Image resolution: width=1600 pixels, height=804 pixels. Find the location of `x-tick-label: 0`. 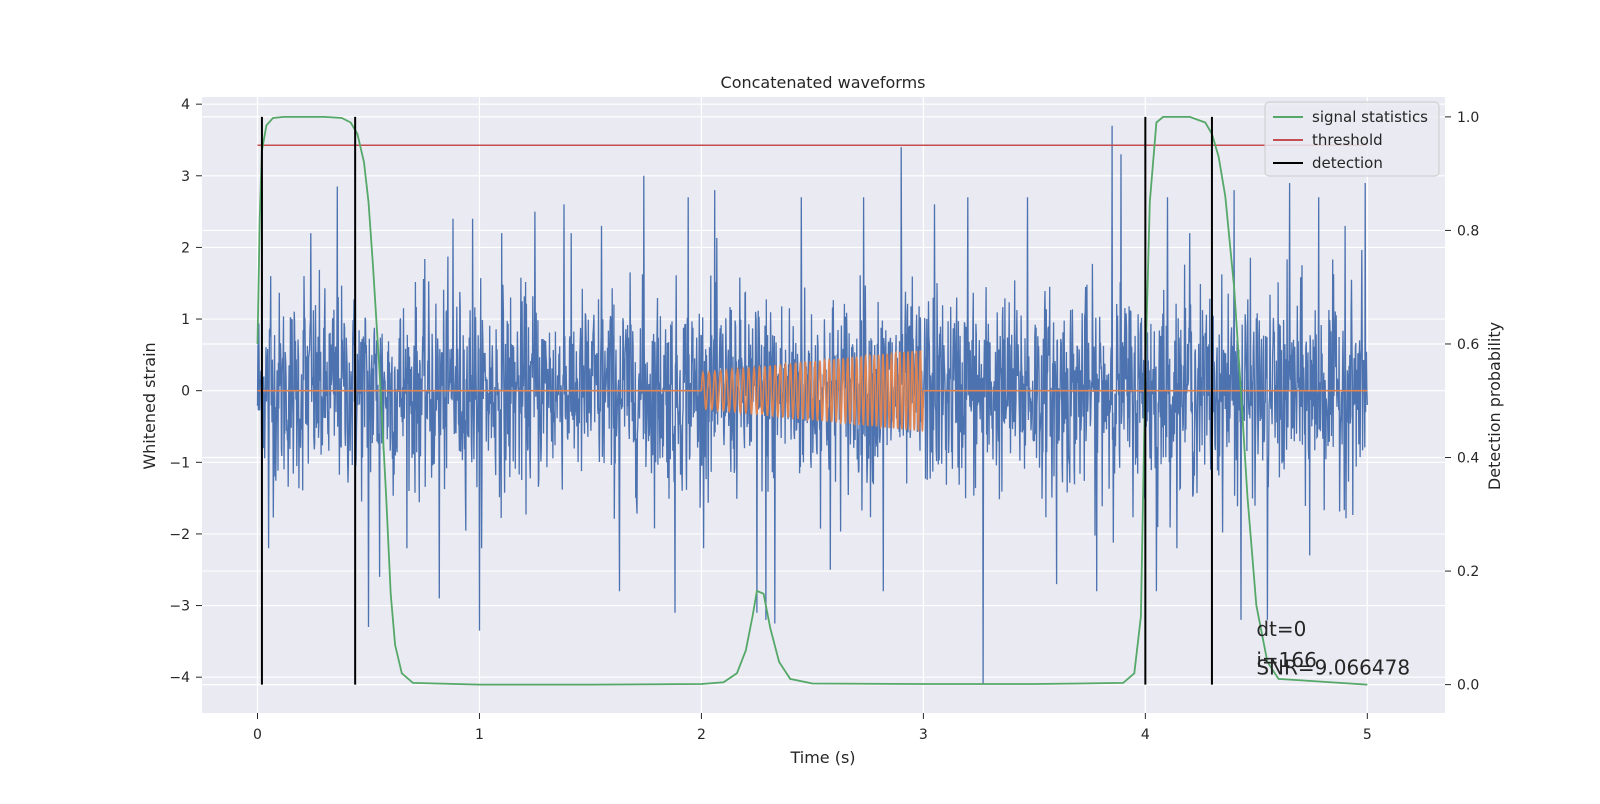

x-tick-label: 0 is located at coordinates (257, 735).